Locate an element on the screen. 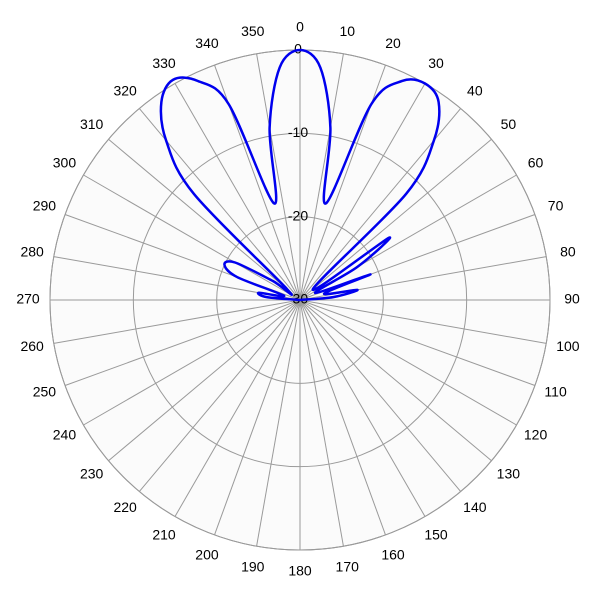 This screenshot has width=600, height=605. angle-label: 190 is located at coordinates (253, 567).